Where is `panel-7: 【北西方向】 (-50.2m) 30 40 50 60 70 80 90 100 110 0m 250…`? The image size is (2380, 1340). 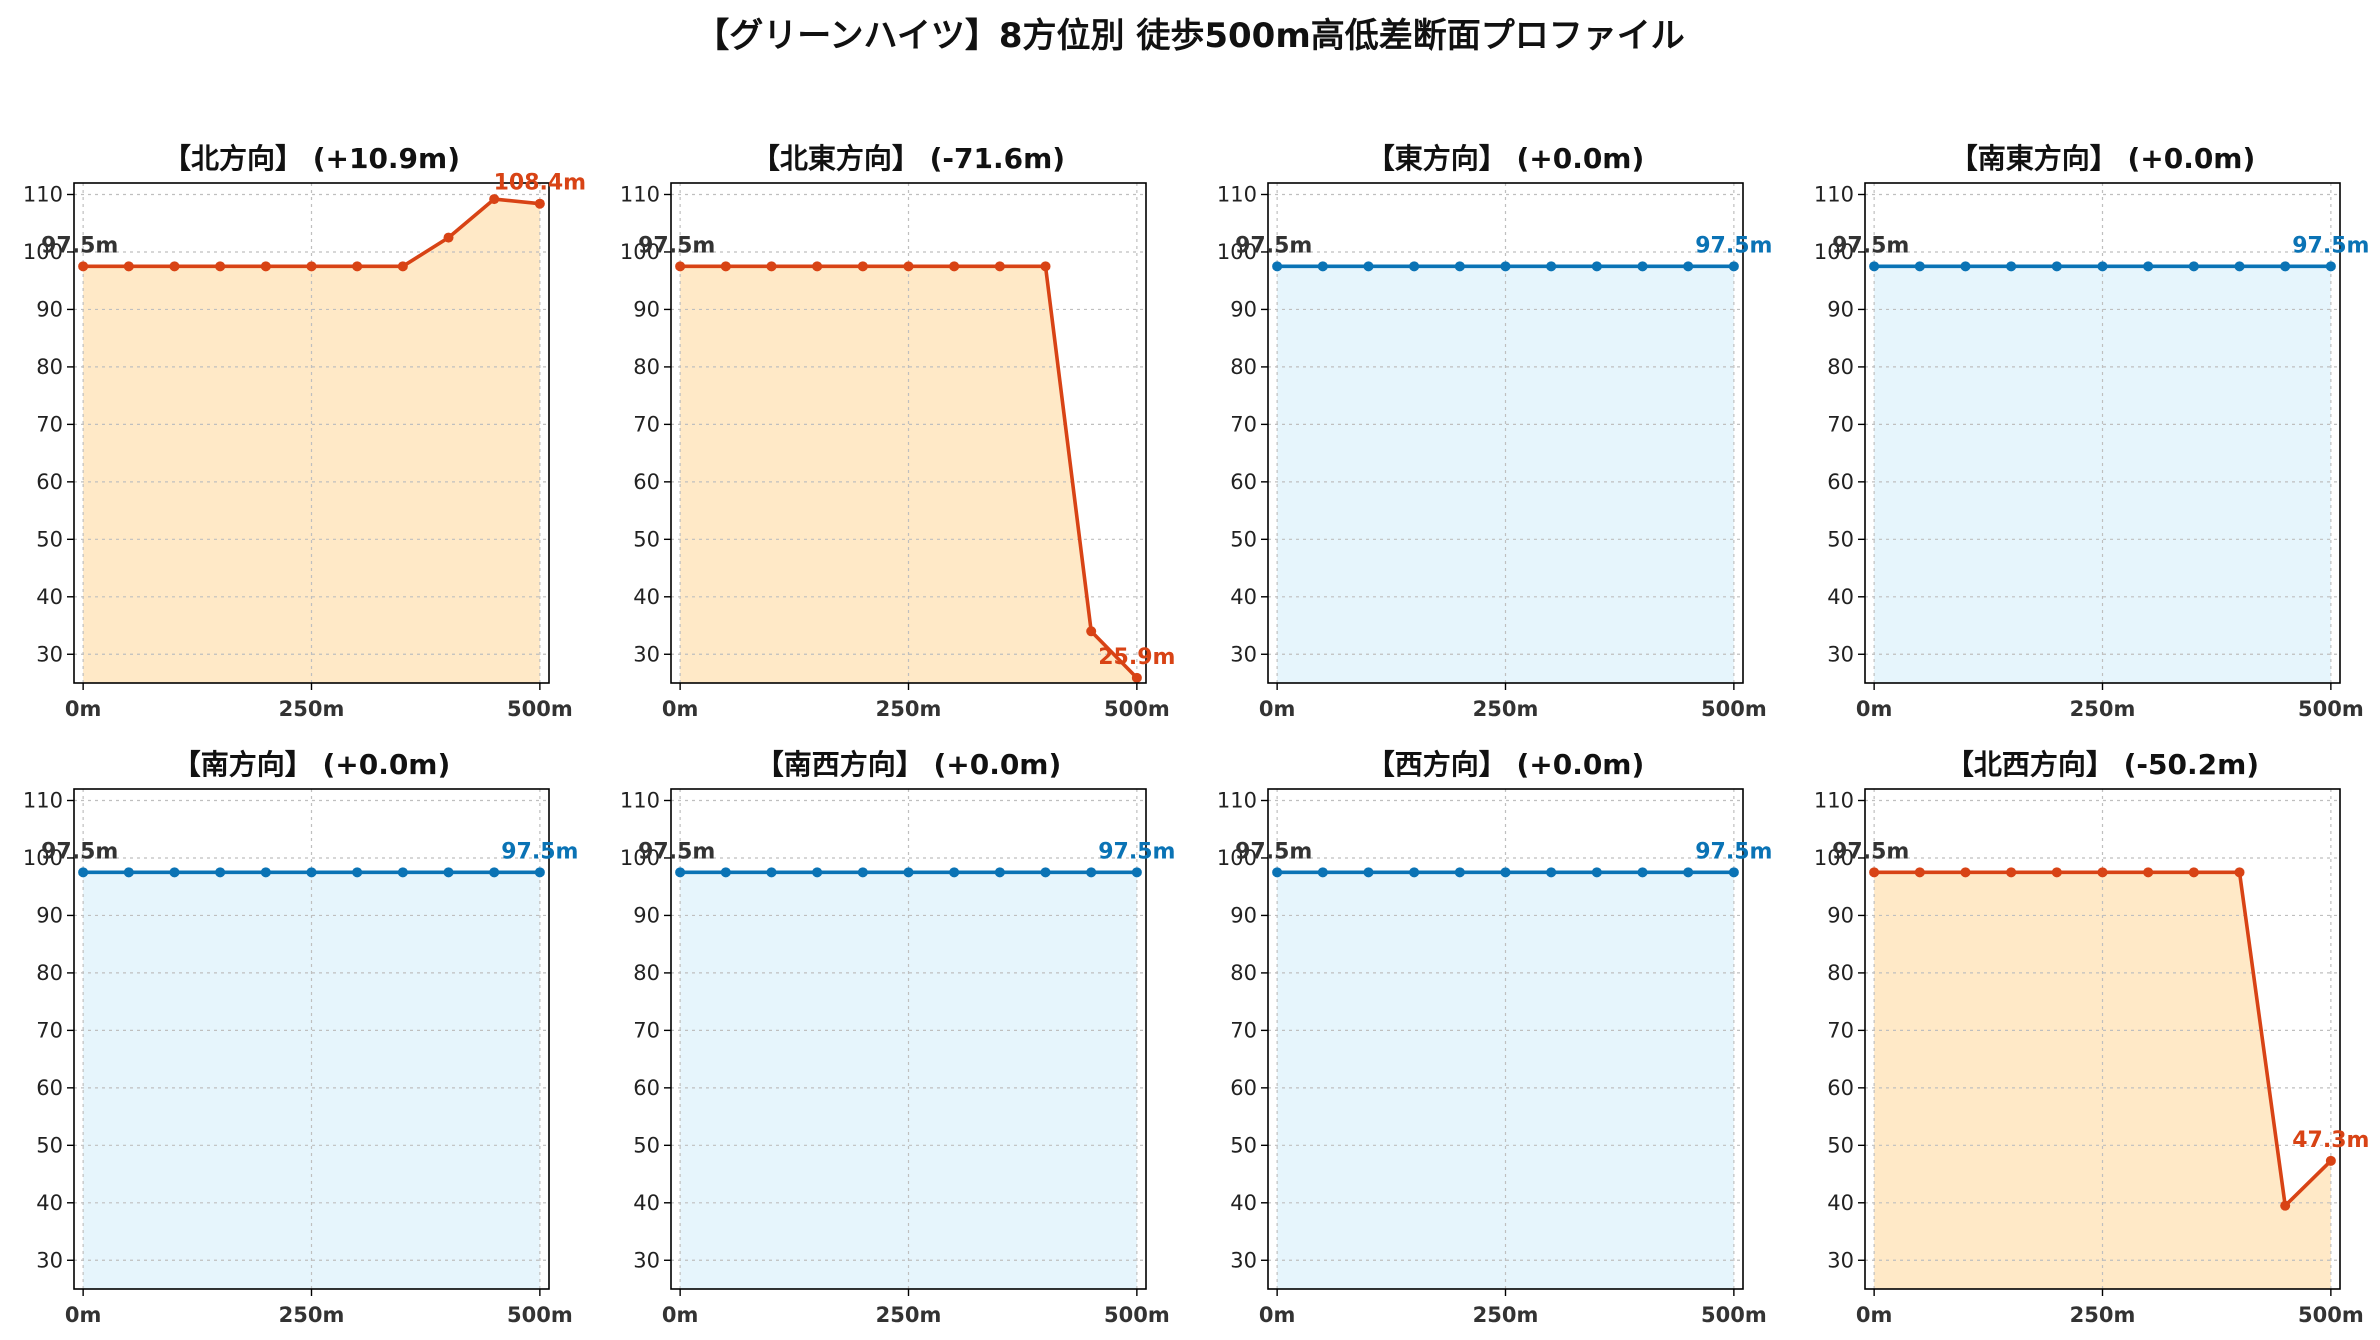 panel-7: 【北西方向】 (-50.2m) 30 40 50 60 70 80 90 100 110 0m 250… is located at coordinates (2092, 1037).